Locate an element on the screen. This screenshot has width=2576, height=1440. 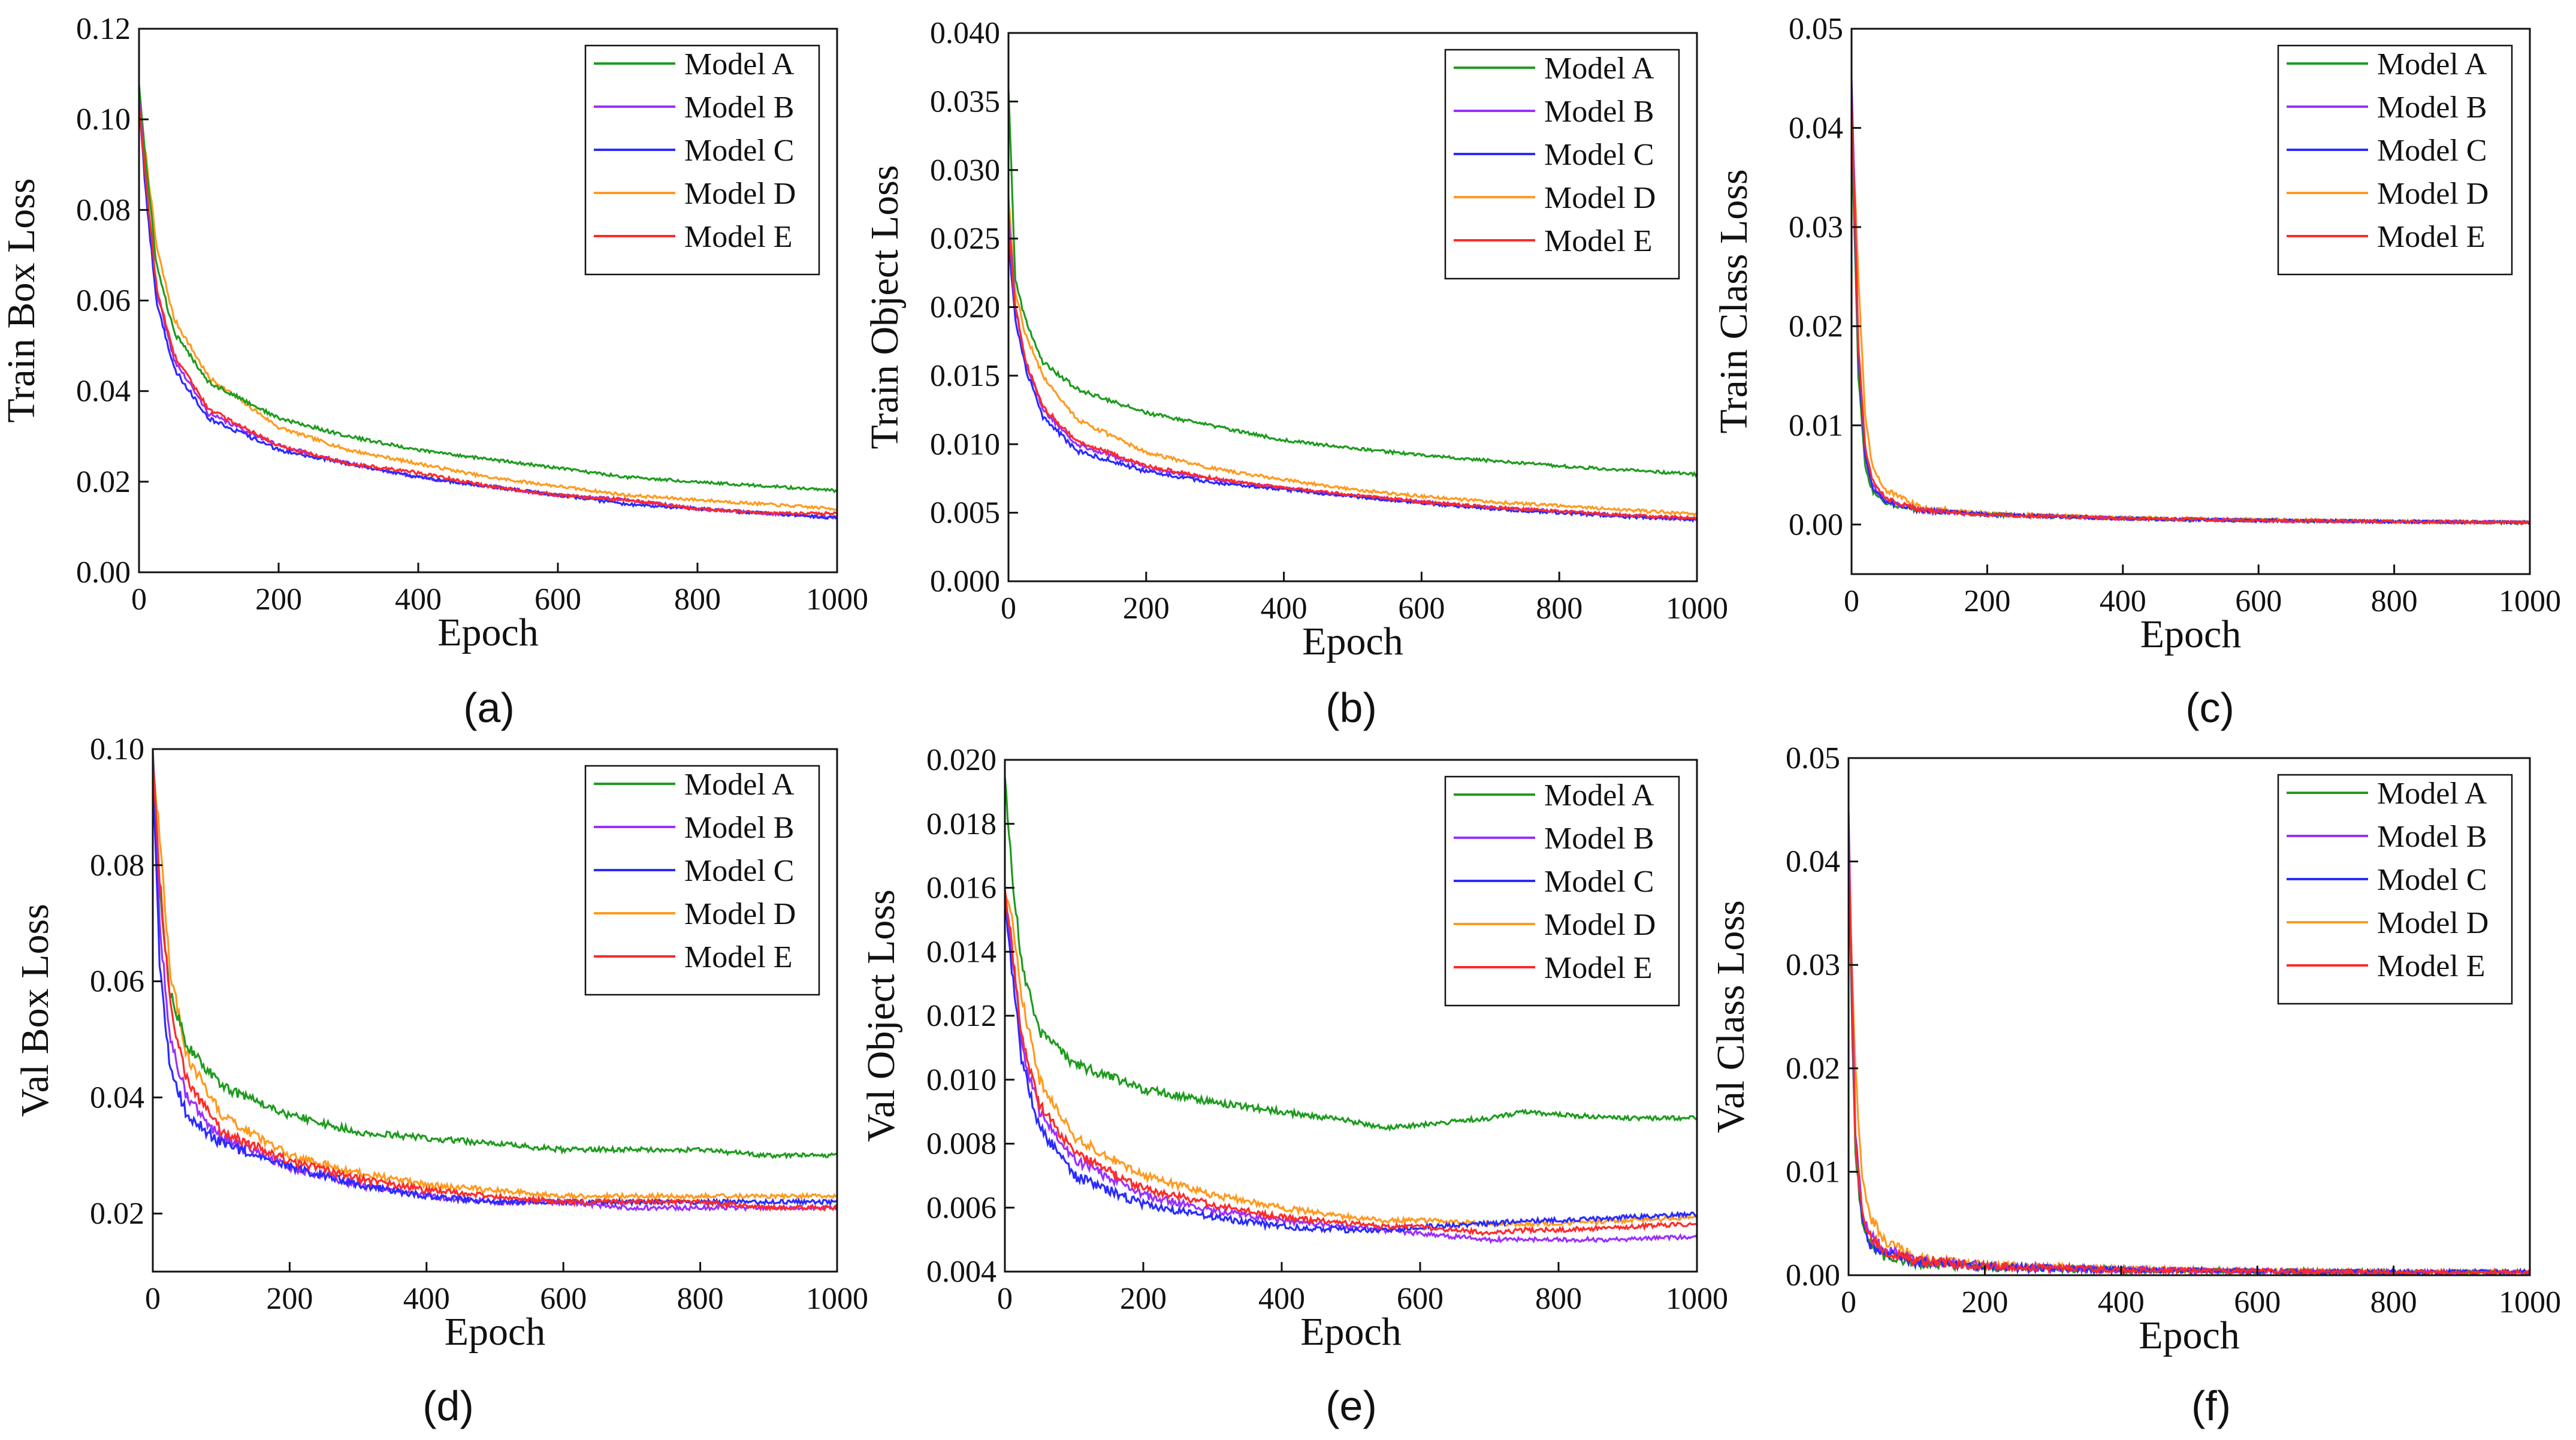
y-tick-label: 0.02 is located at coordinates (117, 1214).